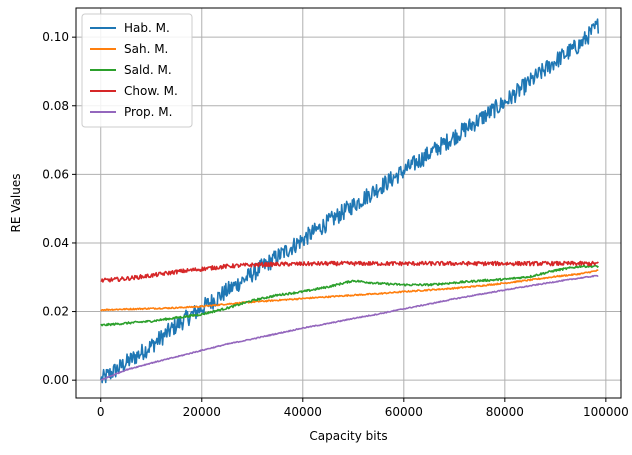 This screenshot has height=455, width=632. What do you see at coordinates (606, 412) in the screenshot?
I see `x-tick-label: 100000` at bounding box center [606, 412].